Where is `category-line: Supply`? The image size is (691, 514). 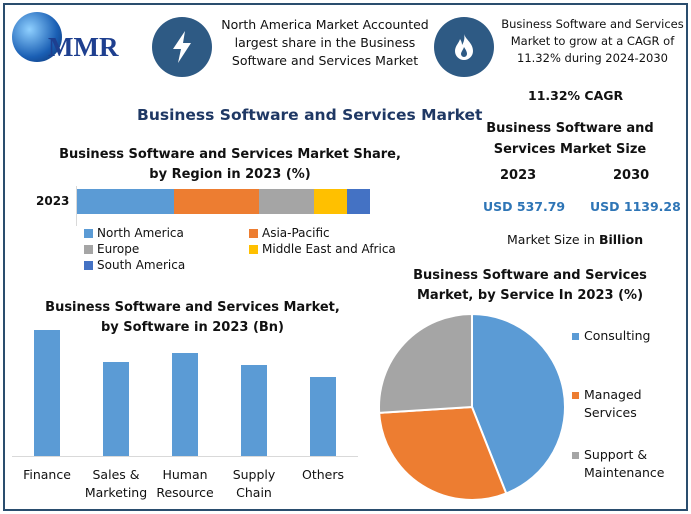 category-line: Supply is located at coordinates (254, 474).